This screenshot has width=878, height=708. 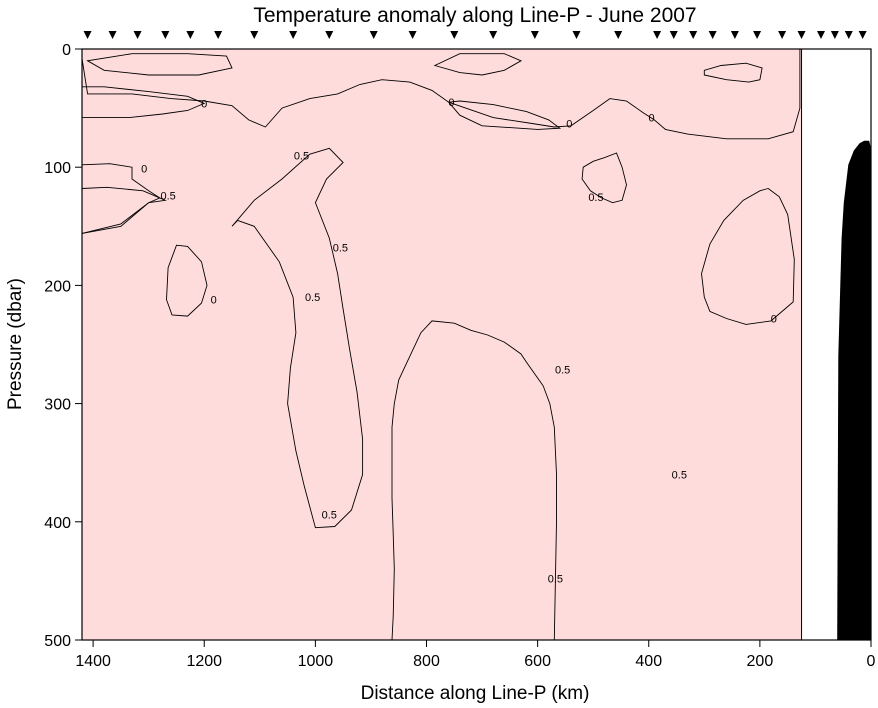 What do you see at coordinates (475, 35) in the screenshot?
I see `station-markers` at bounding box center [475, 35].